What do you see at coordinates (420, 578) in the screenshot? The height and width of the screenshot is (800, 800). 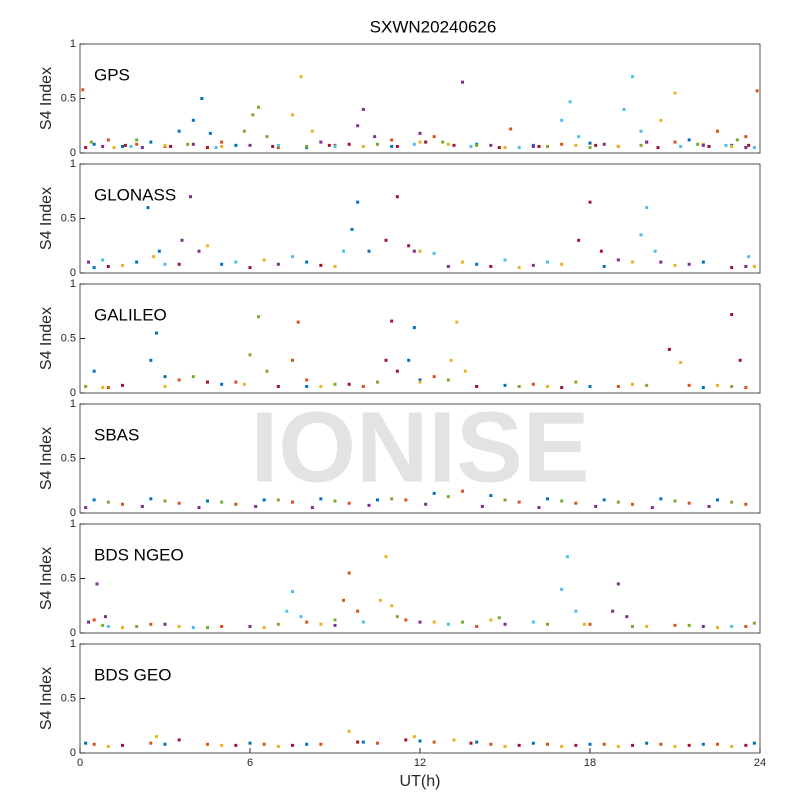 I see `axes-background` at bounding box center [420, 578].